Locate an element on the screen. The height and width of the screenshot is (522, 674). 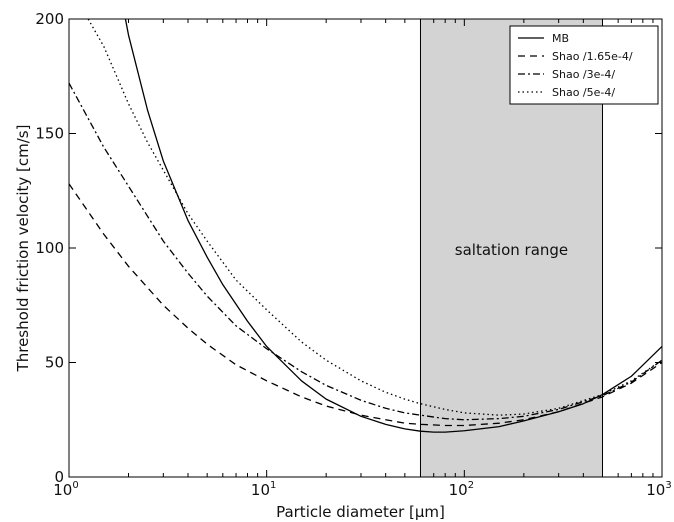
x-tick-label: 10³ is located at coordinates (658, 489).